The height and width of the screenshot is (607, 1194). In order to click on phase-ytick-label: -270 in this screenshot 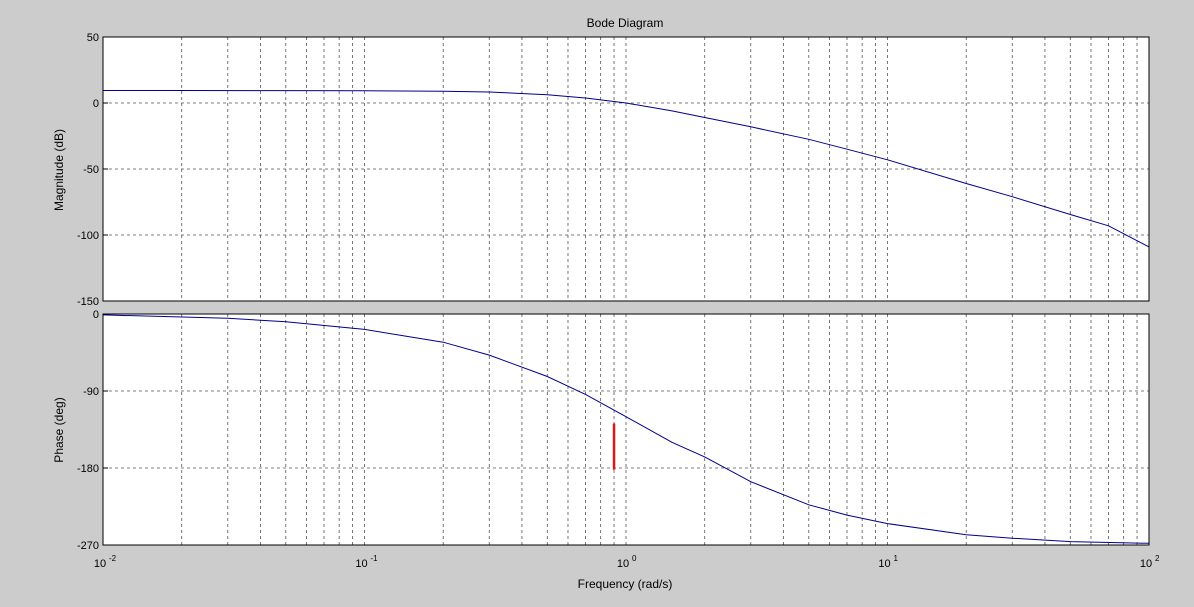, I will do `click(88, 546)`.